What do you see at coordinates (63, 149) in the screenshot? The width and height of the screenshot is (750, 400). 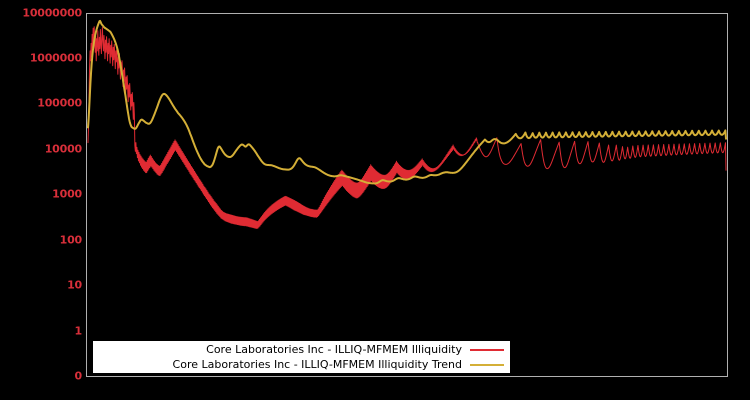 I see `y-tick-label: 10000` at bounding box center [63, 149].